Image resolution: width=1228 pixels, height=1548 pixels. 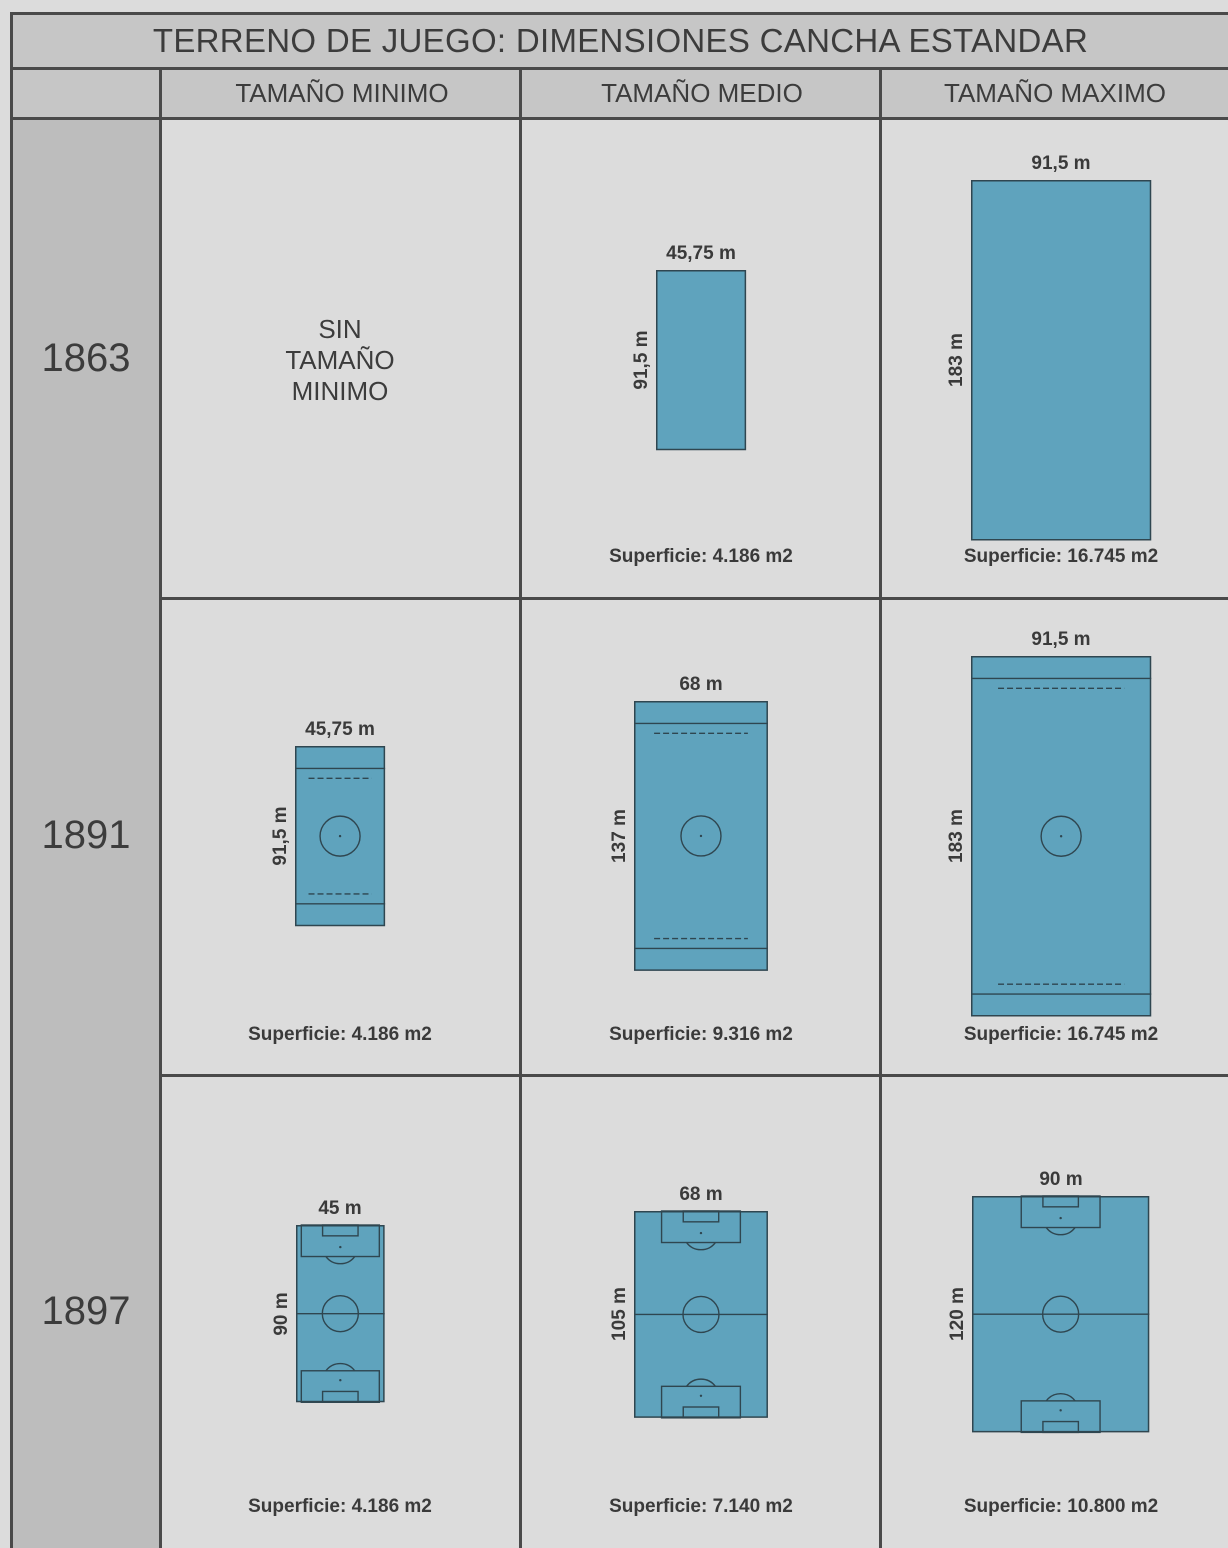 What do you see at coordinates (701, 1034) in the screenshot?
I see `area-label: Superficie: 9.316 m2` at bounding box center [701, 1034].